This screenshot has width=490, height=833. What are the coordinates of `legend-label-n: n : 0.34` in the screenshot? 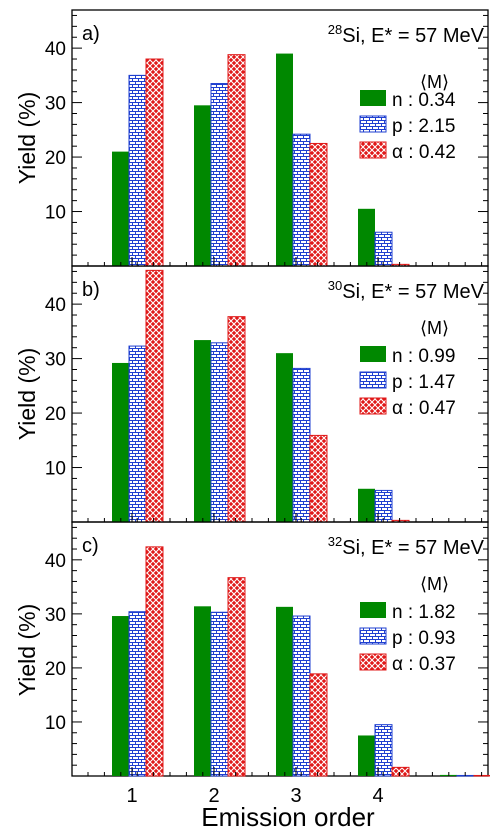 It's located at (424, 100).